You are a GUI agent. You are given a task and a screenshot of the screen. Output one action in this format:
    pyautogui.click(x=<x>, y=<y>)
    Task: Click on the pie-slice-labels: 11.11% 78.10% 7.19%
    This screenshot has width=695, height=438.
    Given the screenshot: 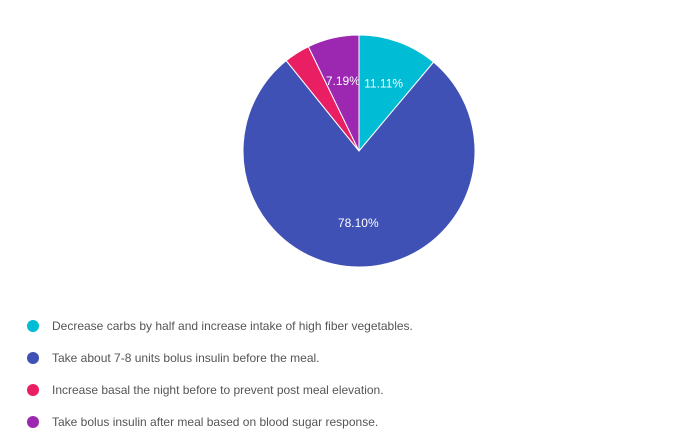 What is the action you would take?
    pyautogui.click(x=365, y=152)
    